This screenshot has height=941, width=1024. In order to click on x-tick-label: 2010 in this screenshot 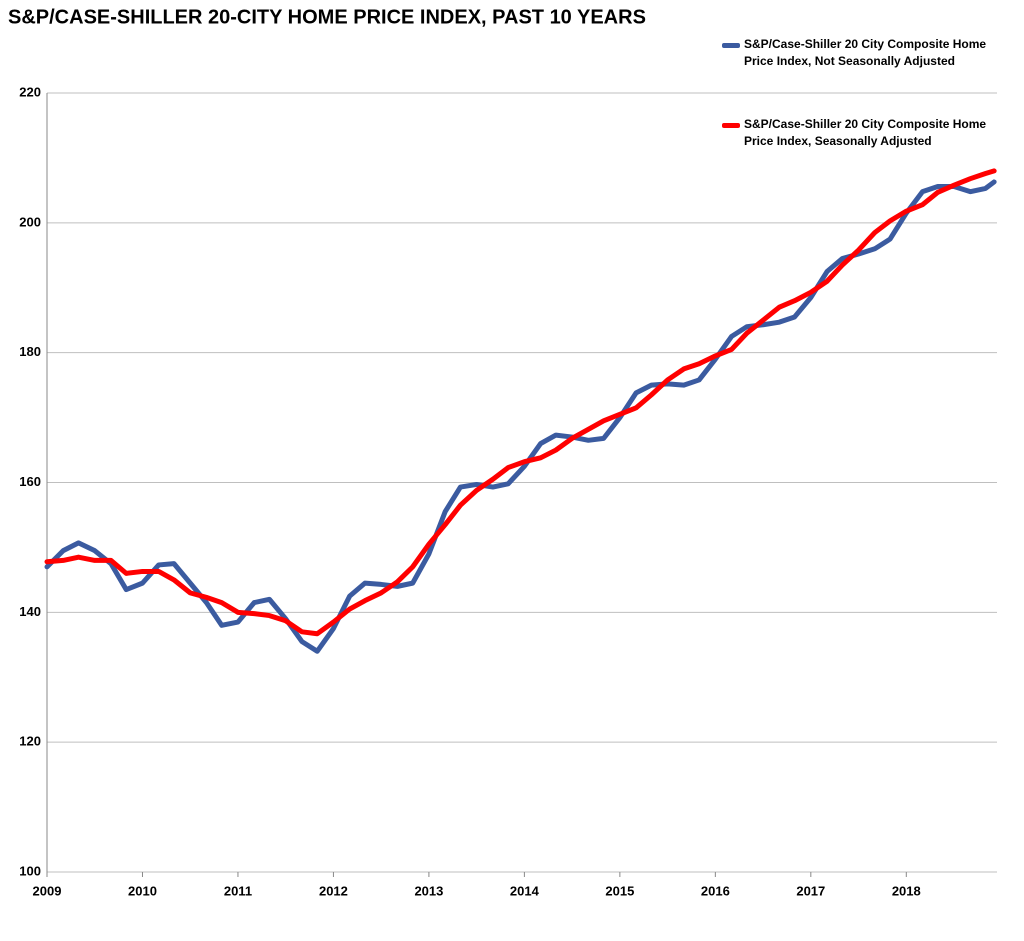, I will do `click(142, 890)`.